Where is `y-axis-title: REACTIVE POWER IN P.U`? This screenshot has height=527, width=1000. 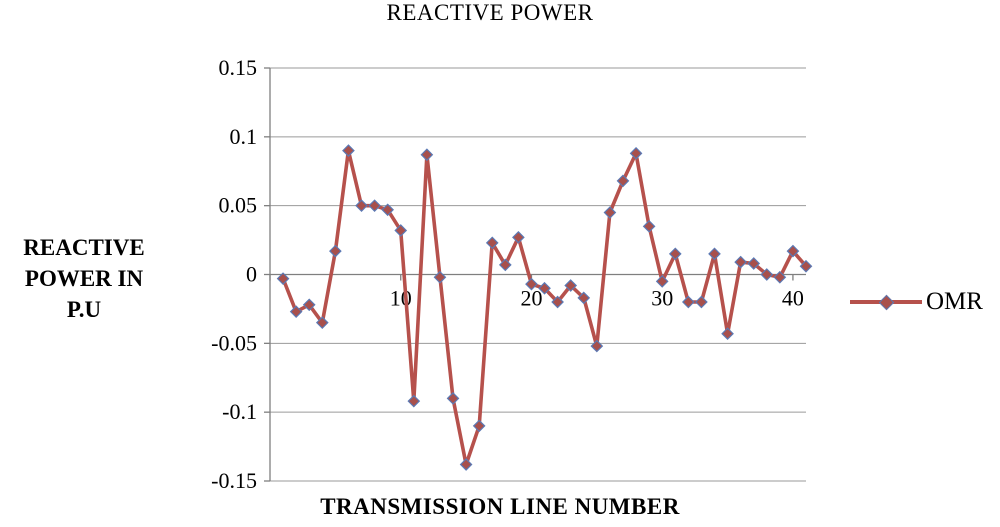 y-axis-title: REACTIVE POWER IN P.U is located at coordinates (84, 279).